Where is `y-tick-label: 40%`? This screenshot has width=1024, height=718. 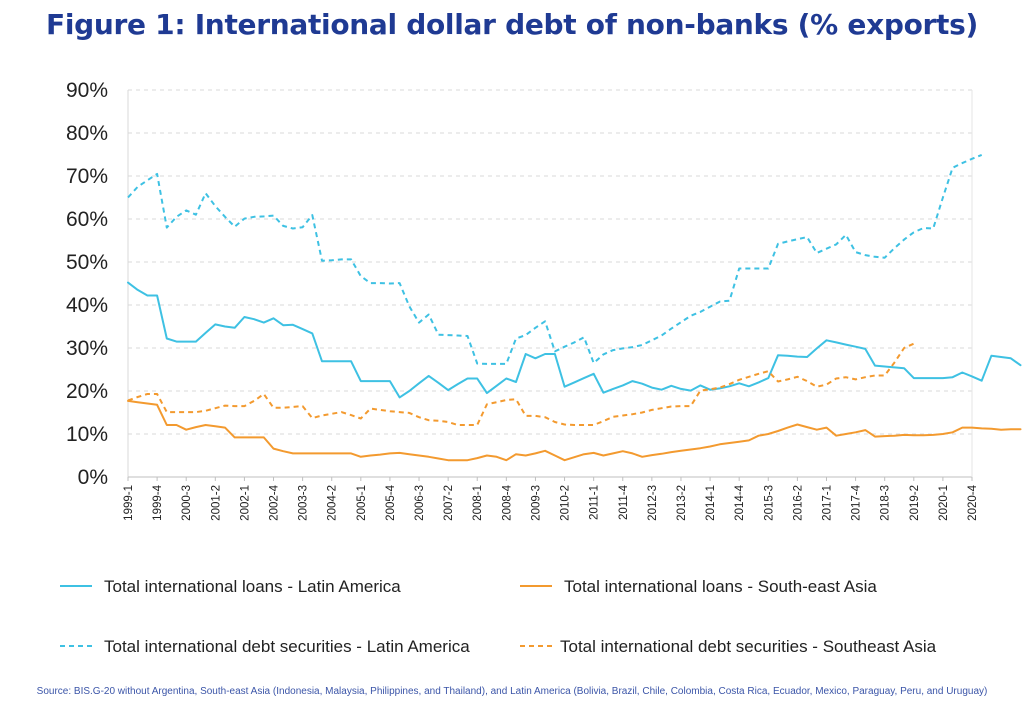 y-tick-label: 40% is located at coordinates (87, 305).